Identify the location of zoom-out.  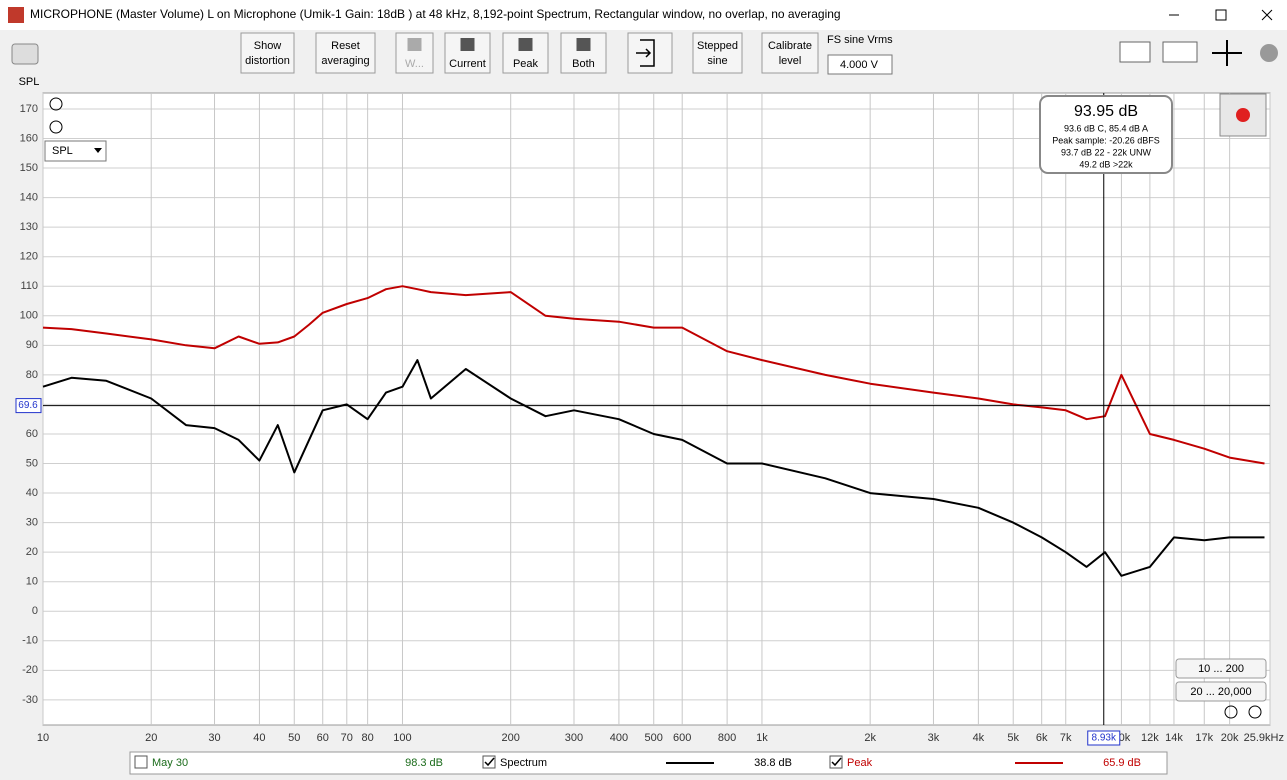
(56, 127).